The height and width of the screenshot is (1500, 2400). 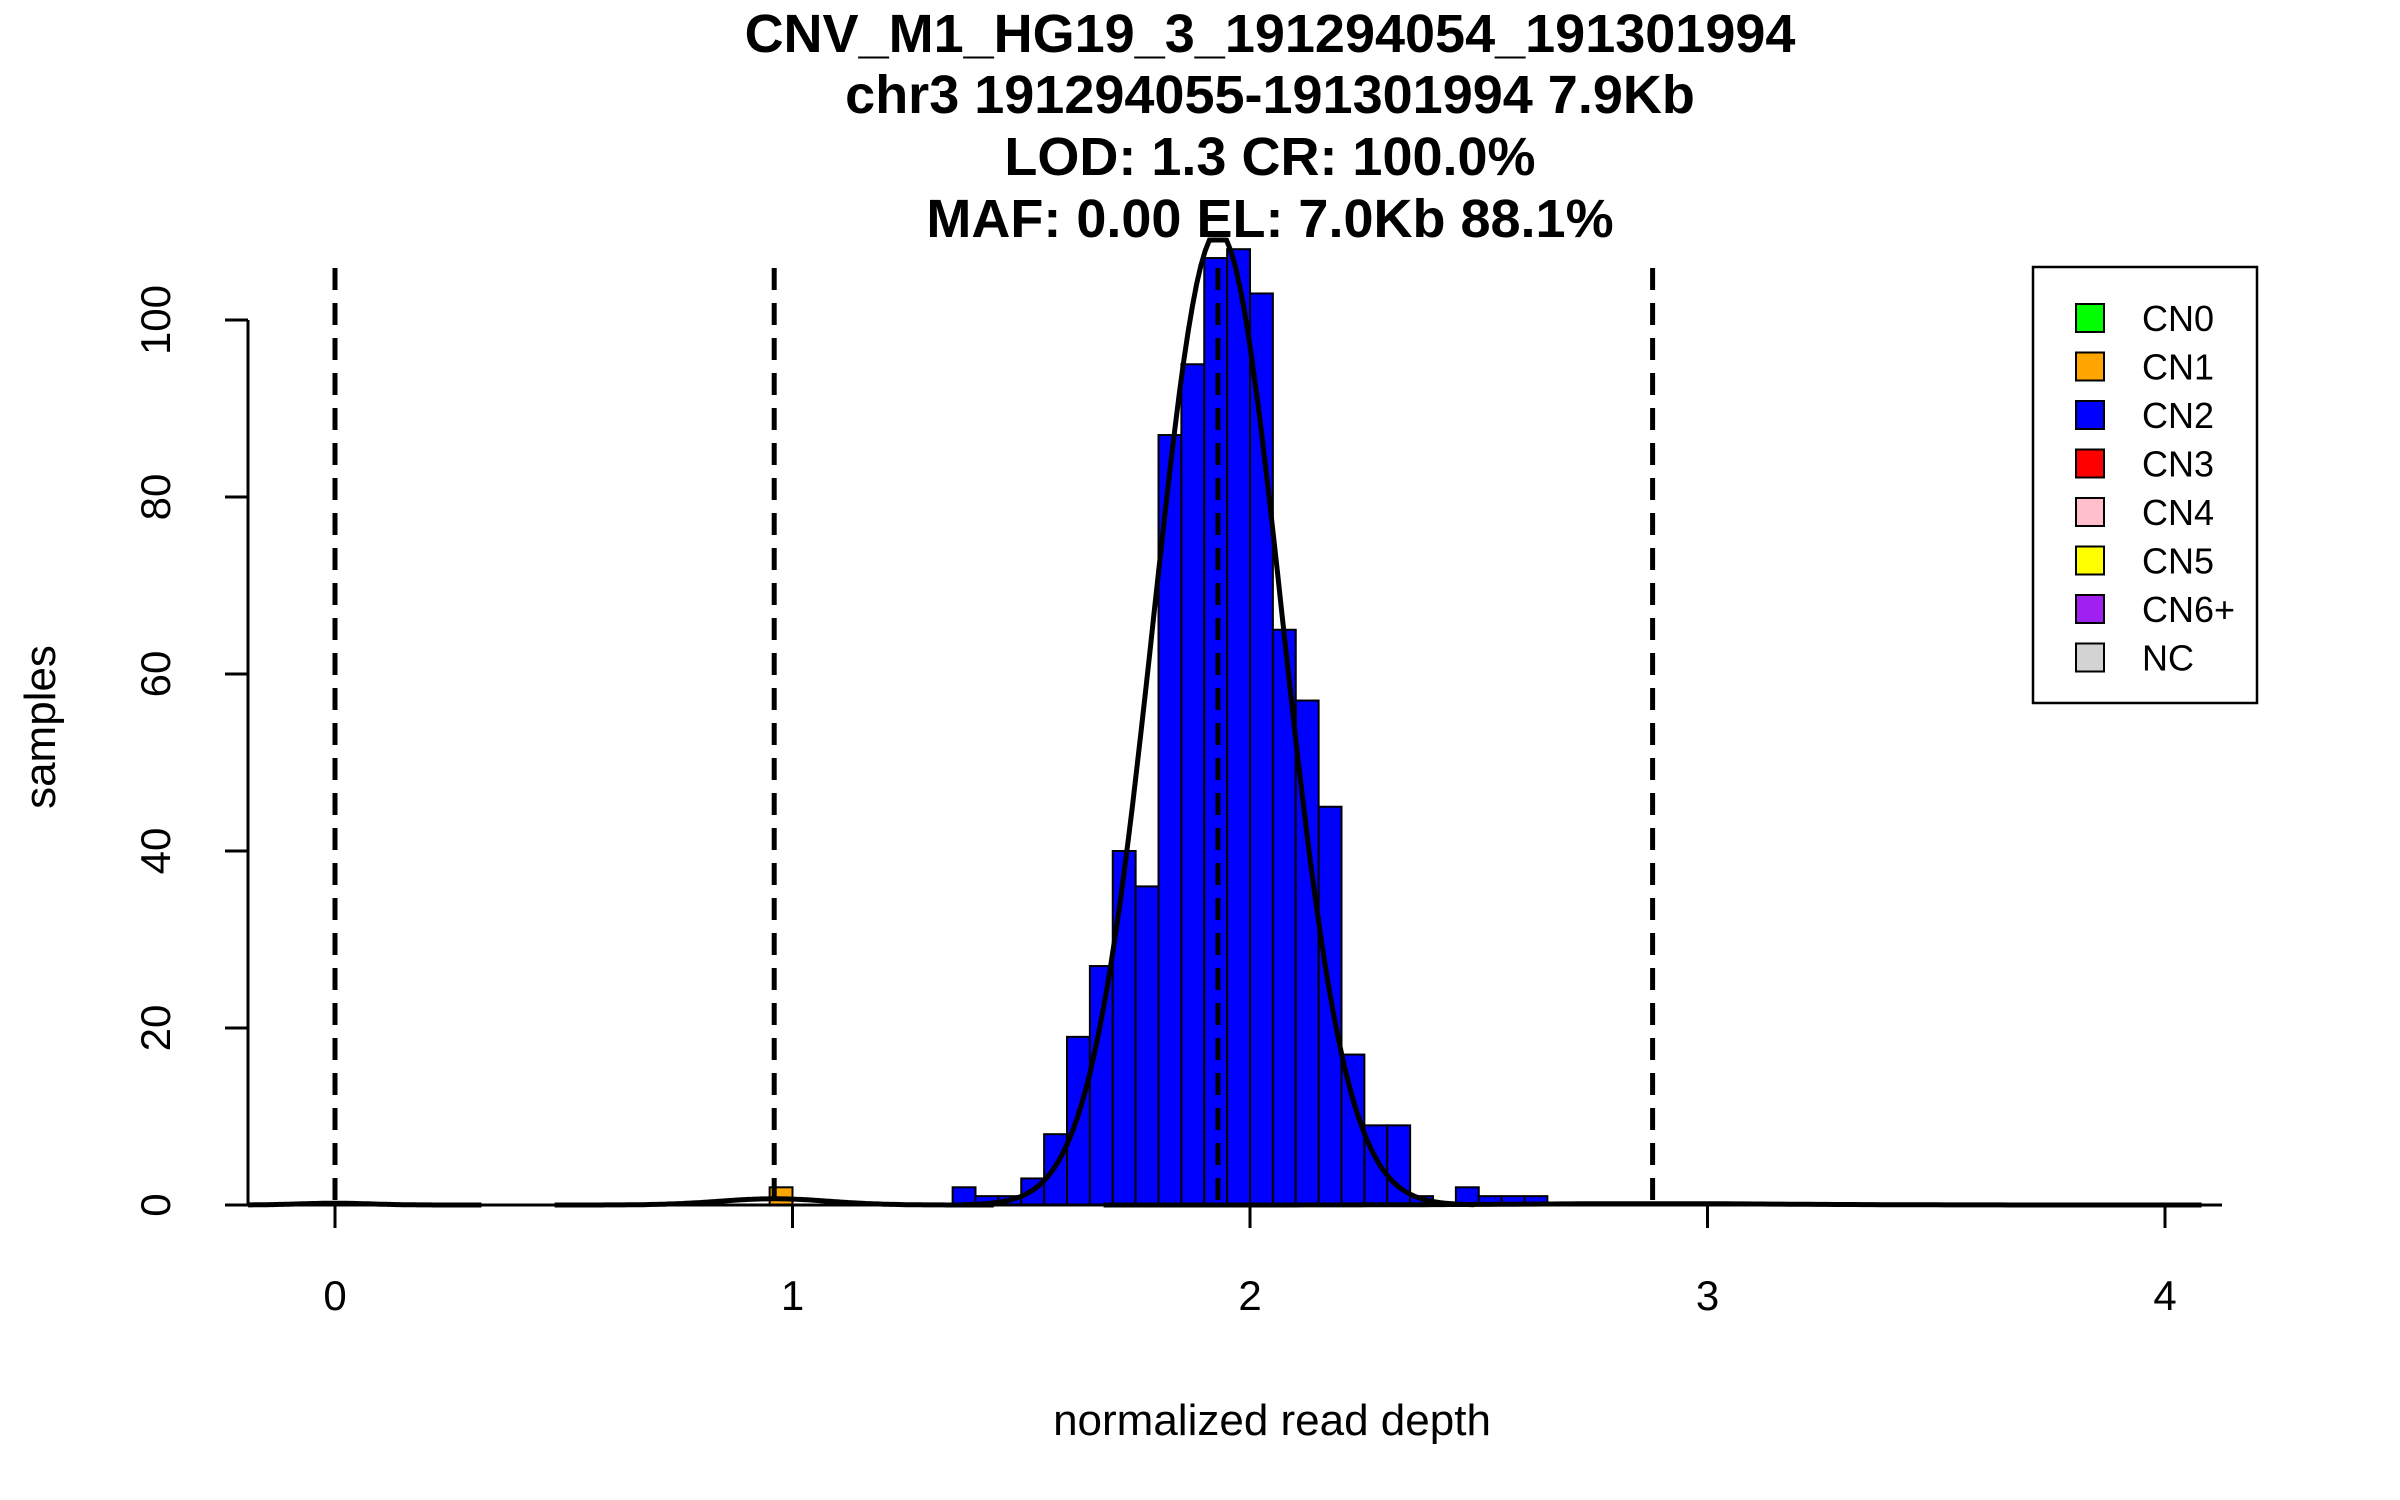 What do you see at coordinates (2178, 512) in the screenshot?
I see `legend-label: CN4` at bounding box center [2178, 512].